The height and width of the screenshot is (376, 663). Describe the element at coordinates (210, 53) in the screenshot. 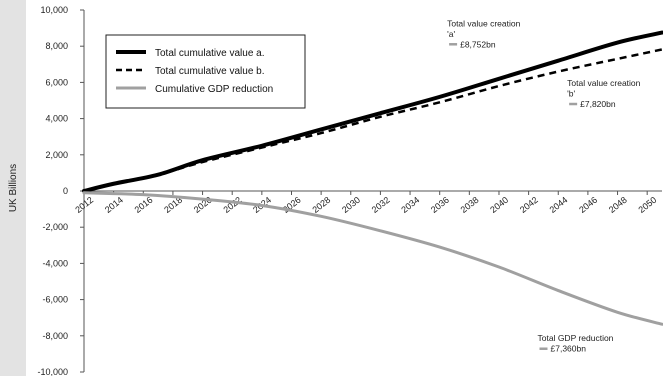

I see `legend-label: Total cumulative value a.` at that location.